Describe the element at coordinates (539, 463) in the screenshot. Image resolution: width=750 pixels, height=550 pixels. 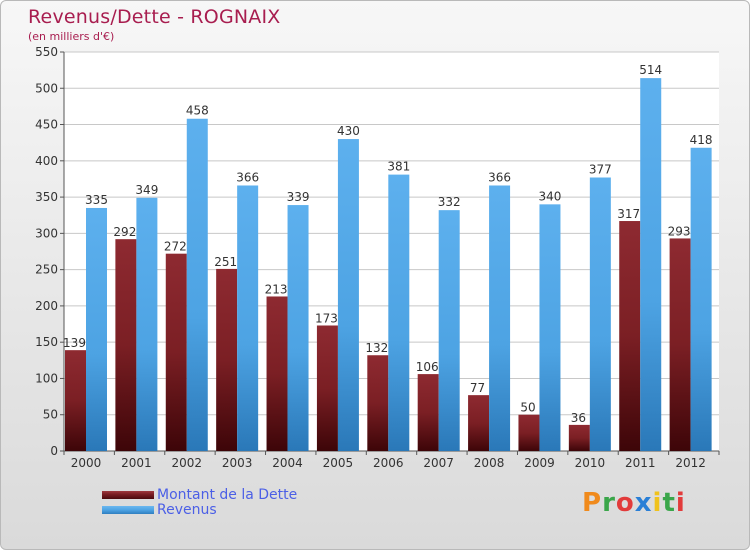
I see `x-tick-label: 2009` at that location.